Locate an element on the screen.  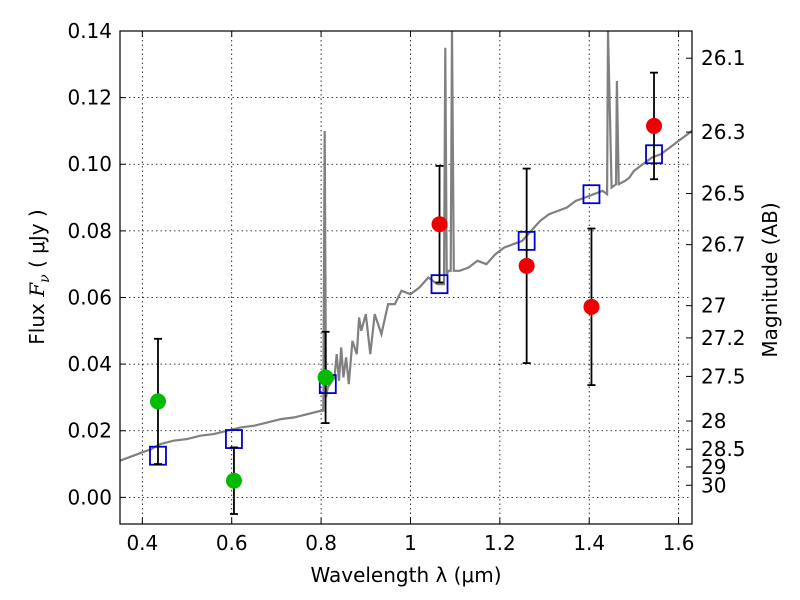
right-tick-label: 26.7 is located at coordinates (723, 245).